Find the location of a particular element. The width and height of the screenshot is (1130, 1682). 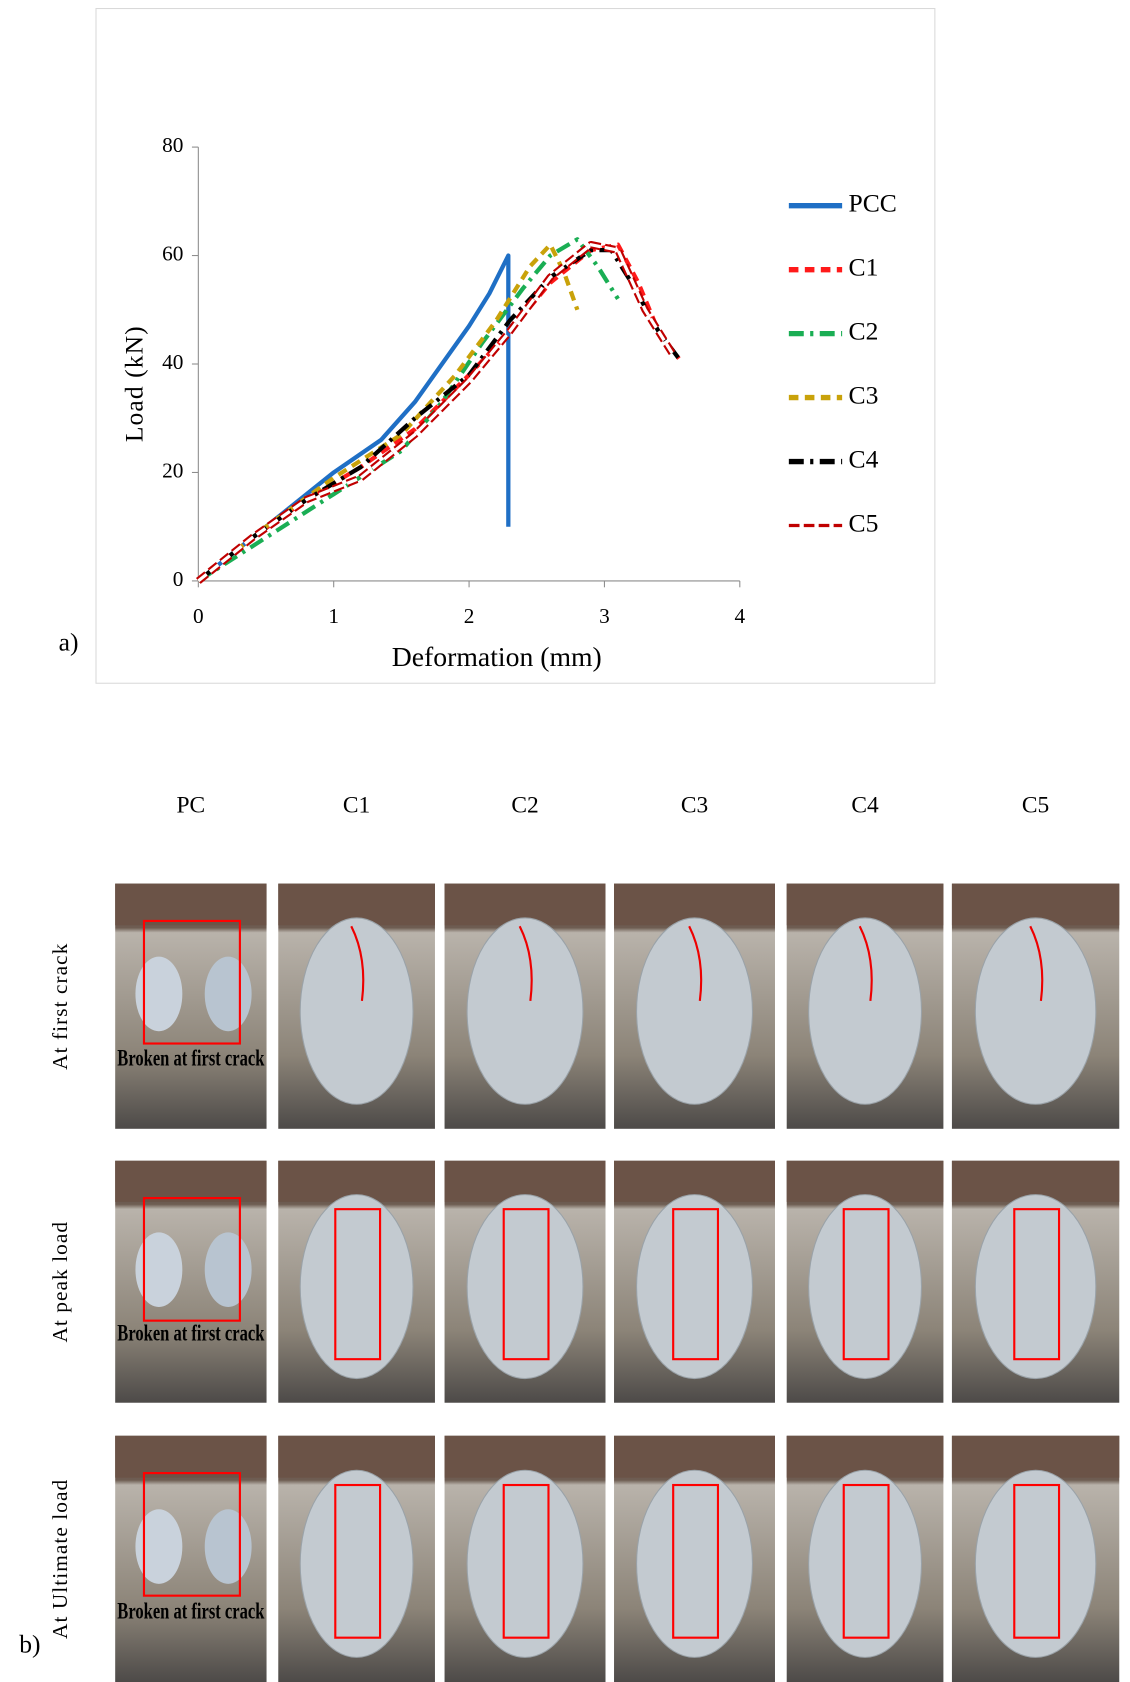

column-header: C4 is located at coordinates (865, 805).